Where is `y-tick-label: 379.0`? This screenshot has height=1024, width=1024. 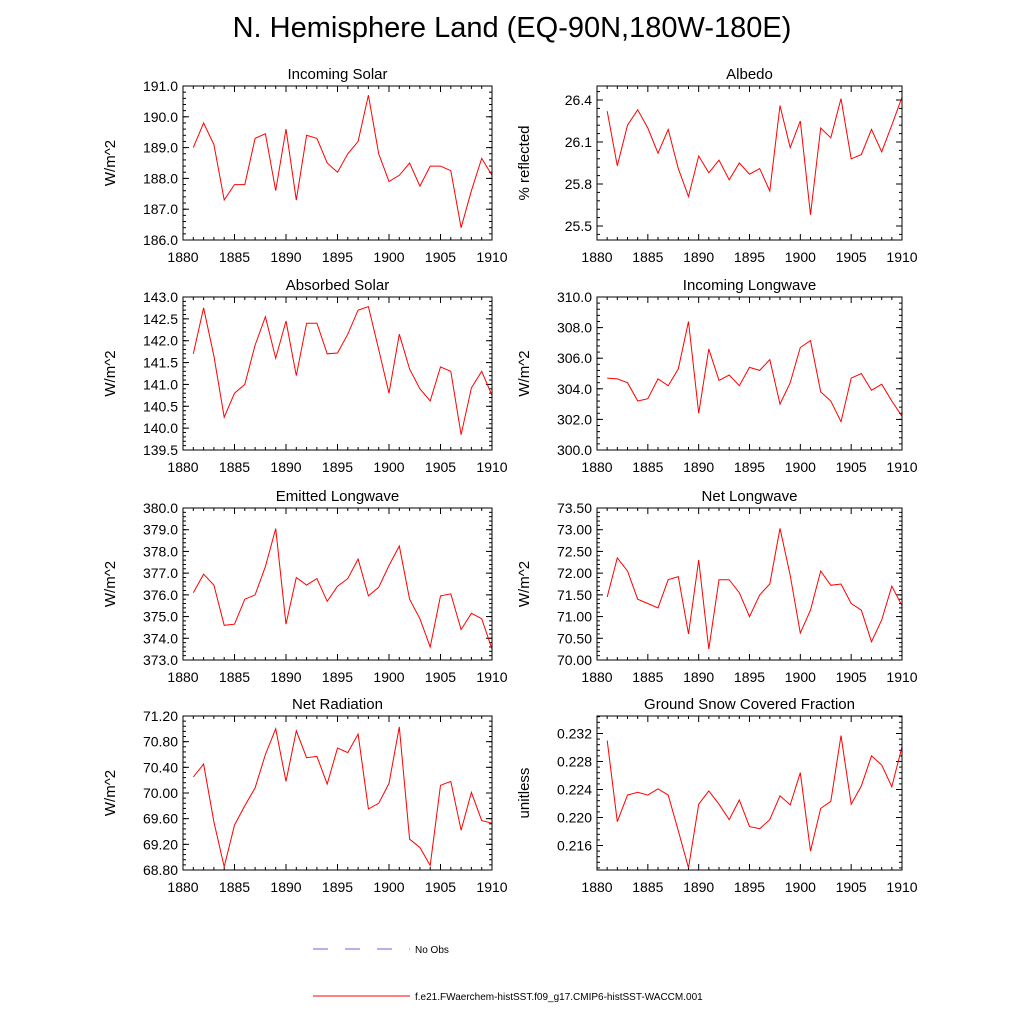
y-tick-label: 379.0 is located at coordinates (160, 530).